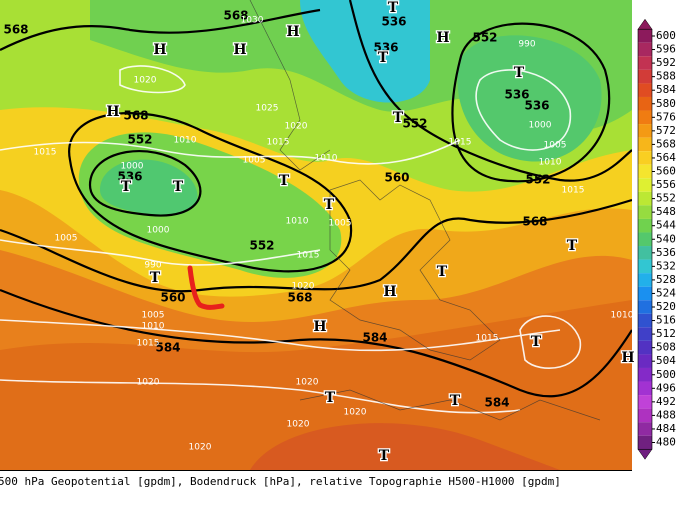 This screenshot has width=692, height=516. What do you see at coordinates (666, 374) in the screenshot?
I see `colorbar-label: 500` at bounding box center [666, 374].